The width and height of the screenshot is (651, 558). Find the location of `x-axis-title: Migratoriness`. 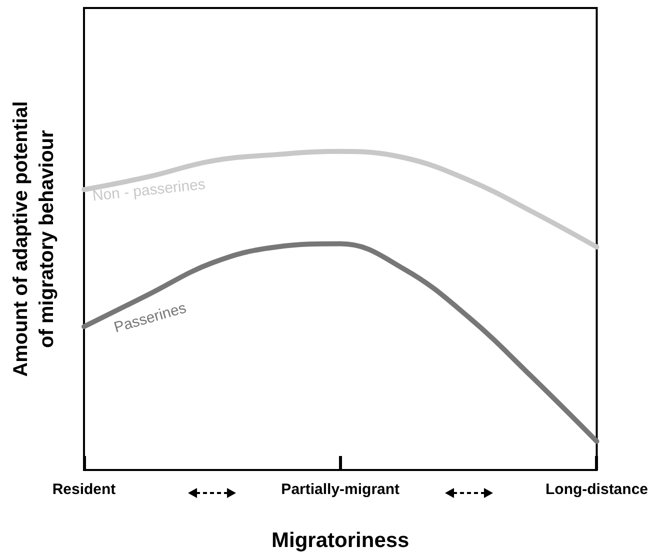

x-axis-title: Migratoriness is located at coordinates (341, 540).